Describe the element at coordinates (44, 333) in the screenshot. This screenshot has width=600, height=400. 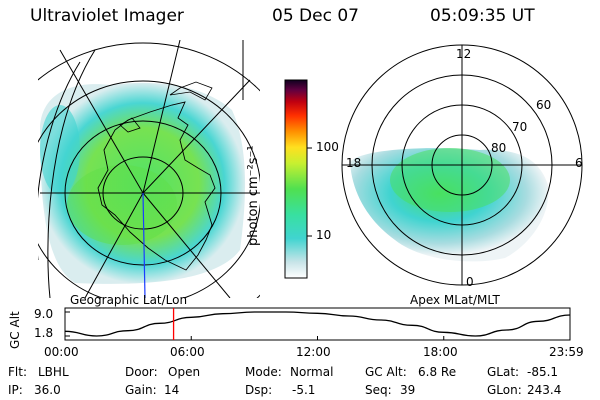
I see `orbit-ytick-1-8: 1.8` at that location.